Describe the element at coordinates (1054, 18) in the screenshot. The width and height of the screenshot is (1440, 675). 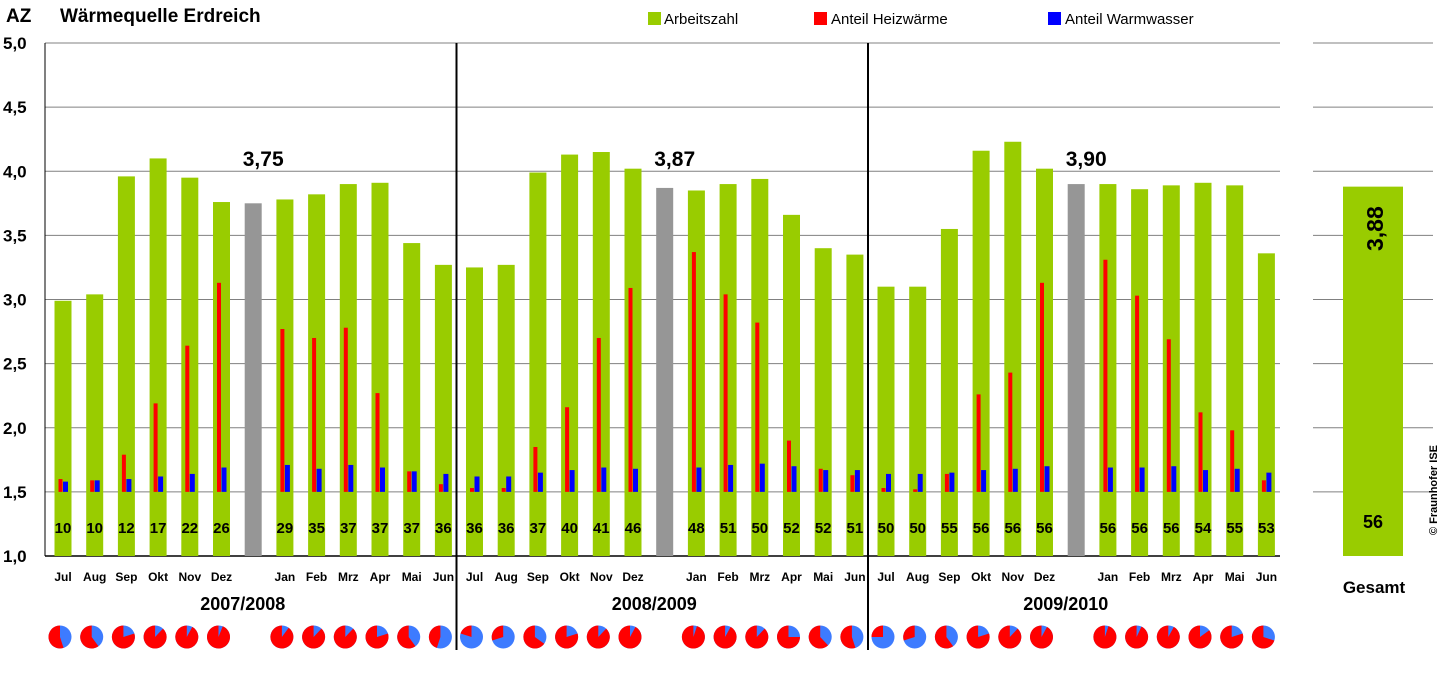
I see `legend-swatch-warmwasser` at that location.